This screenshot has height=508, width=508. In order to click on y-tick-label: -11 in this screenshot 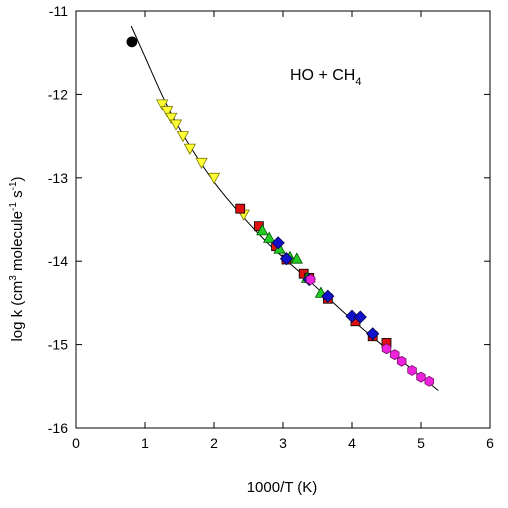, I will do `click(58, 11)`.